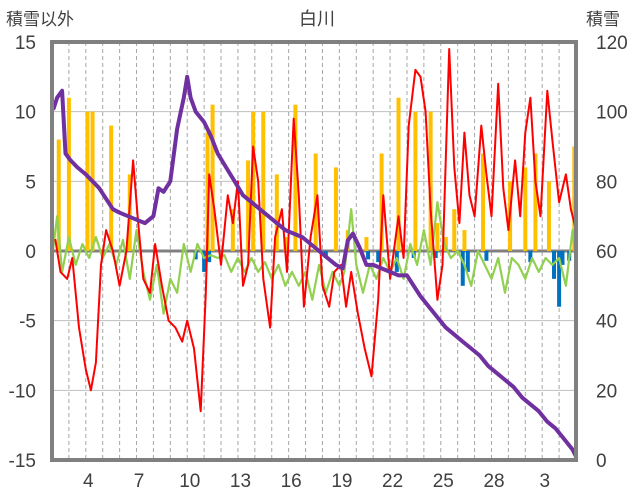  Describe the element at coordinates (316, 481) in the screenshot. I see `x-tick-labels: 4 7 10 13 16 19 22 25 28 3` at that location.